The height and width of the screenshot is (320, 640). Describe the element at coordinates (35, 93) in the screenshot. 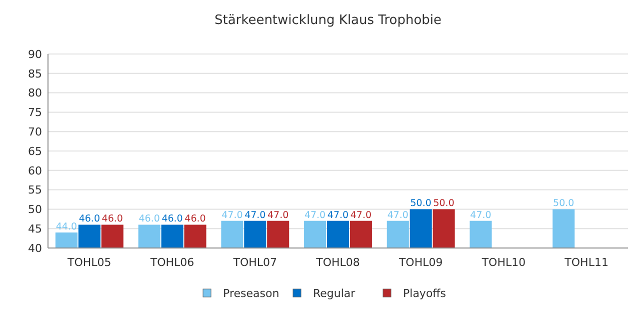

I see `y-tick-label: 80` at that location.